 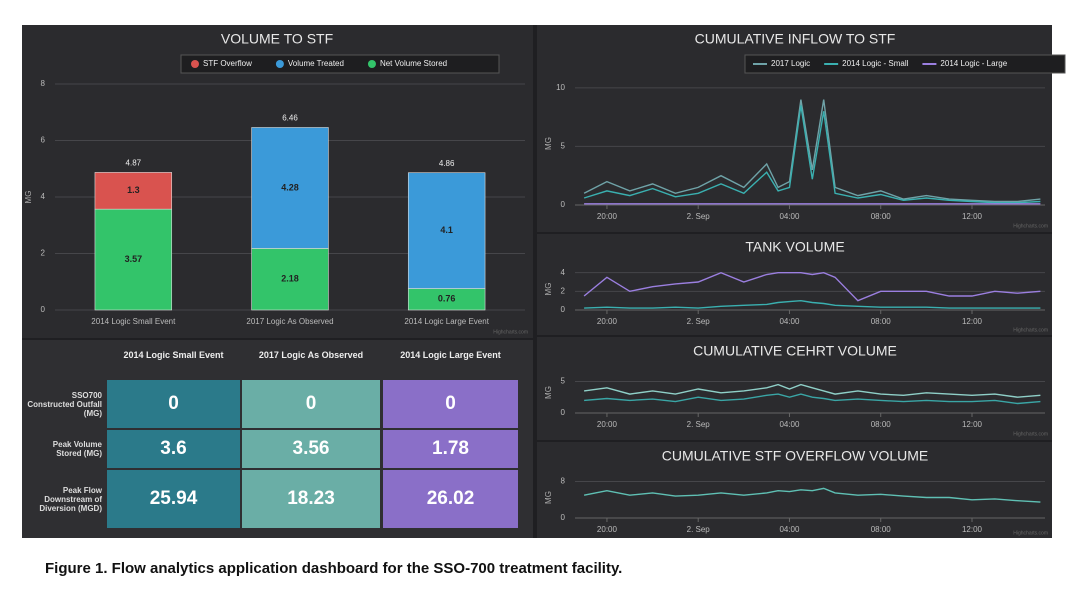 What do you see at coordinates (795, 39) in the screenshot?
I see `chart-title: CUMULATIVE INFLOW TO STF` at bounding box center [795, 39].